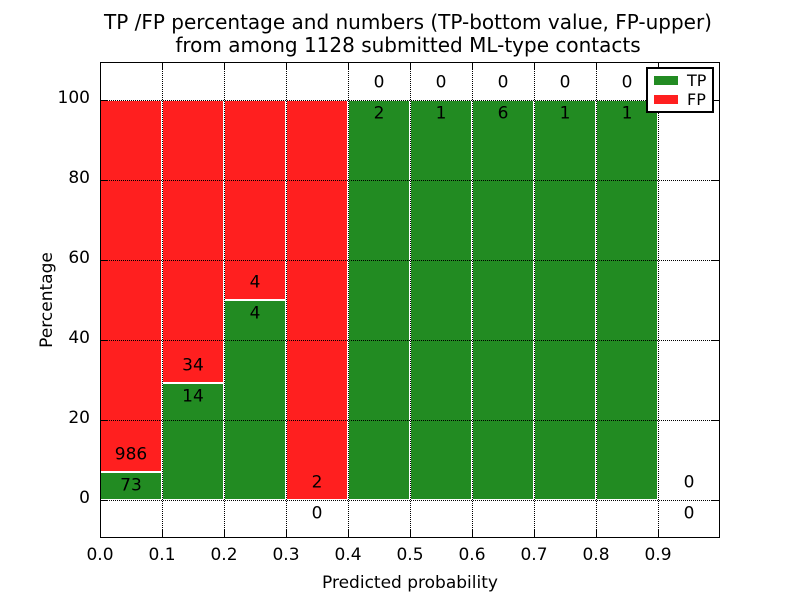 The height and width of the screenshot is (600, 800). I want to click on x-tick-bottom-0.0, so click(100, 534).